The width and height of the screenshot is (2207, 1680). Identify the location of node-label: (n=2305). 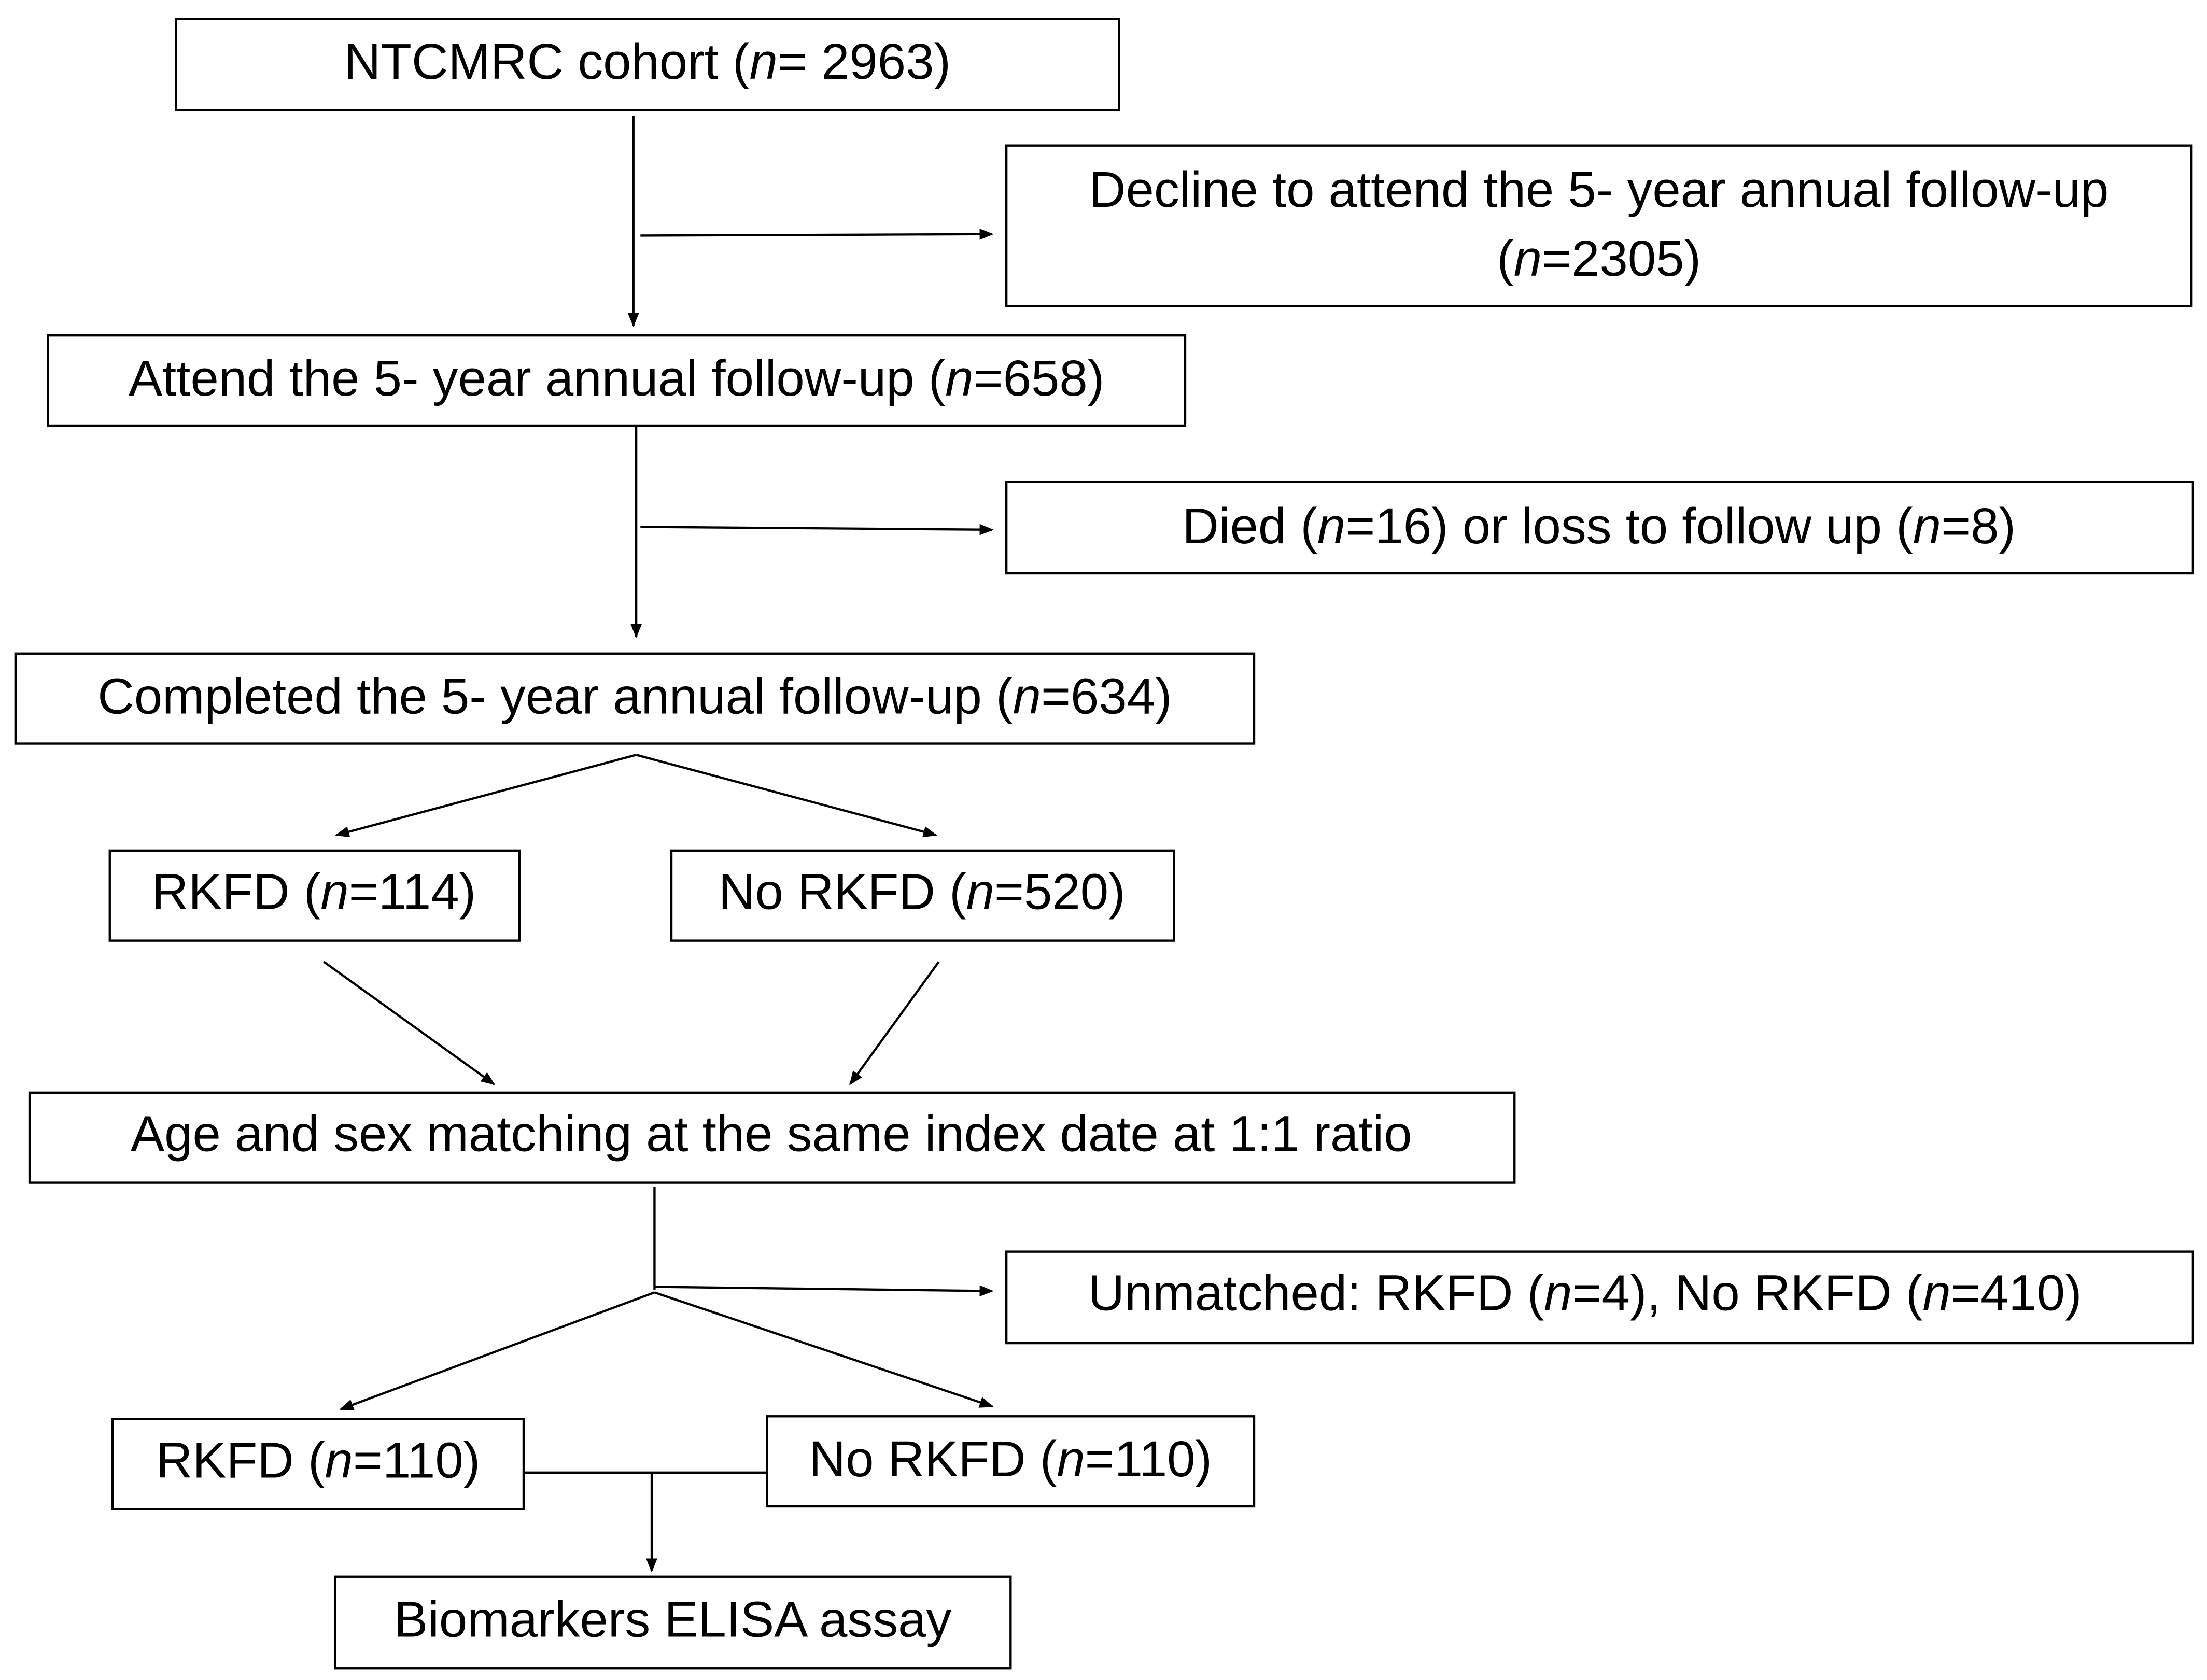
(1599, 259).